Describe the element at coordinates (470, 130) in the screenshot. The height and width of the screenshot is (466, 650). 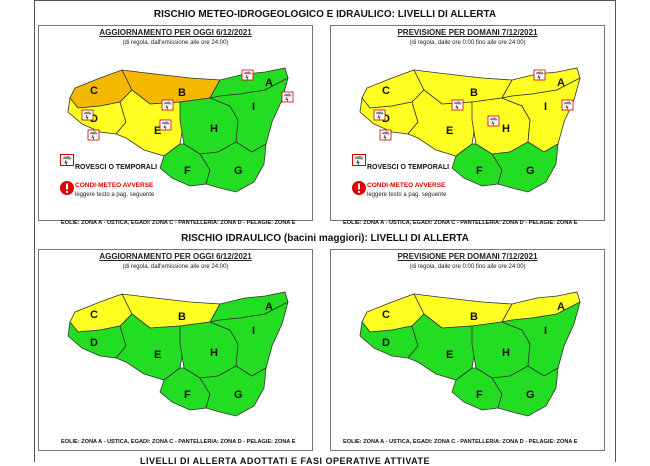
I see `sicily-map-tomorrow-meteo: A B C D E H I F G` at that location.